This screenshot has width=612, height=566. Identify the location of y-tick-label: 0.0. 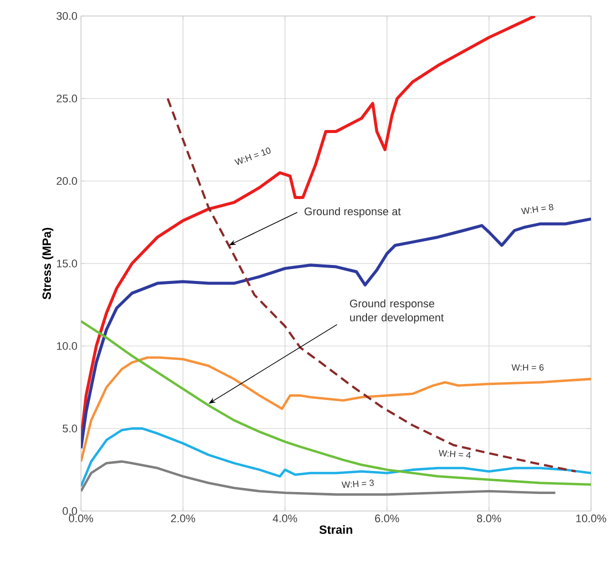
(70, 511).